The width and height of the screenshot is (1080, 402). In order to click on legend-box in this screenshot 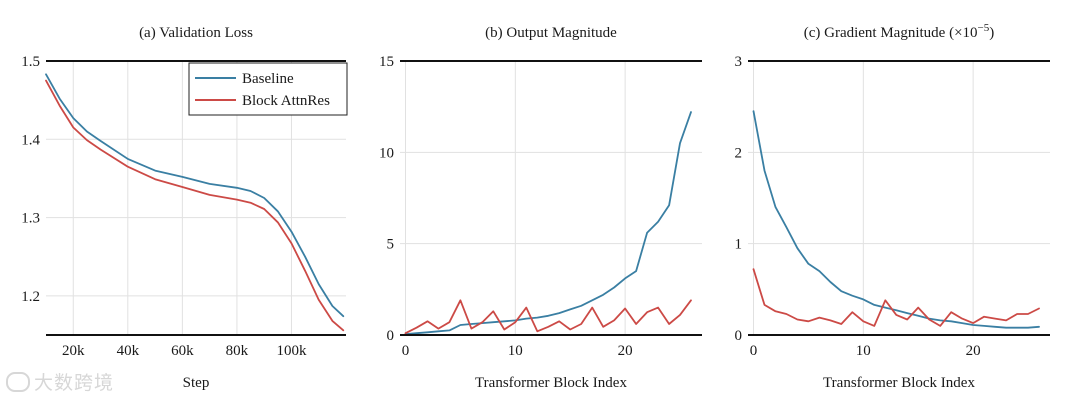, I will do `click(268, 89)`.